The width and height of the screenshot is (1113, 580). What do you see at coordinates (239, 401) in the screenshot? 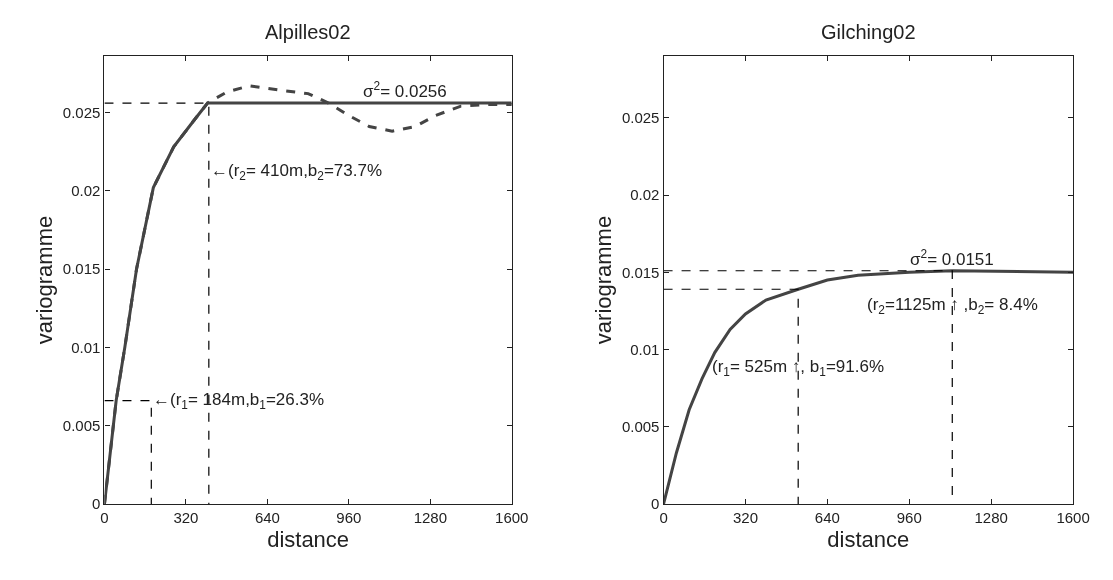
I see `annotation: ←(r$_{1}$= 184m,b$_{1}$=26.3%` at bounding box center [239, 401].